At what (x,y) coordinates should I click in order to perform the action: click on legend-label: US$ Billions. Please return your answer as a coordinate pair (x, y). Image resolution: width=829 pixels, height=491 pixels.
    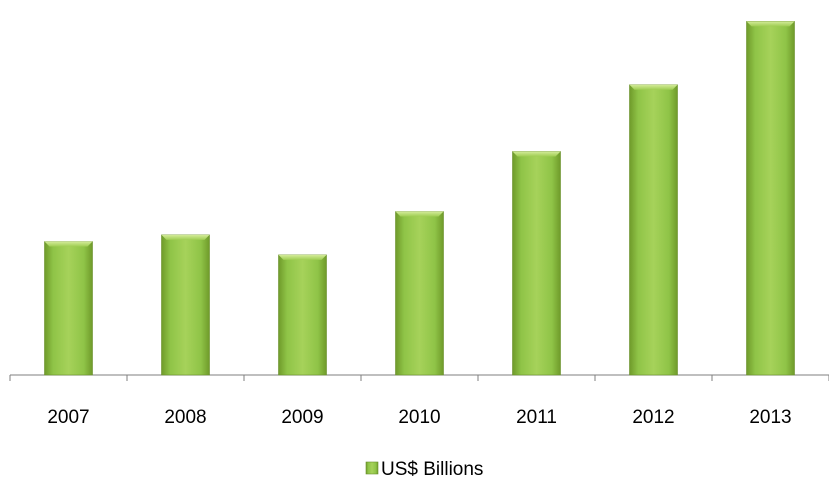
    Looking at the image, I should click on (432, 469).